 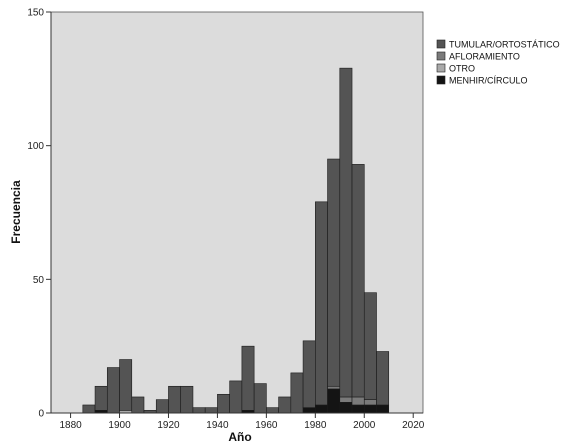 I want to click on bar-tumular-ortost-tico-1965, so click(x=285, y=405).